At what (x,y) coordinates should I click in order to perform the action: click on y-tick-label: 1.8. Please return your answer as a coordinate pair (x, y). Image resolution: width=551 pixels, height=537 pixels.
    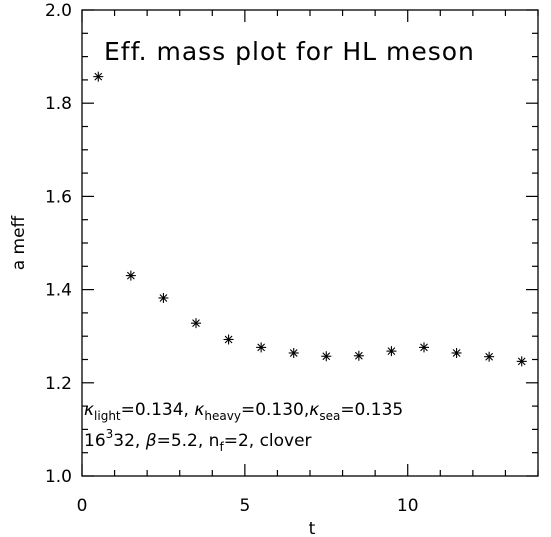
    Looking at the image, I should click on (58, 104).